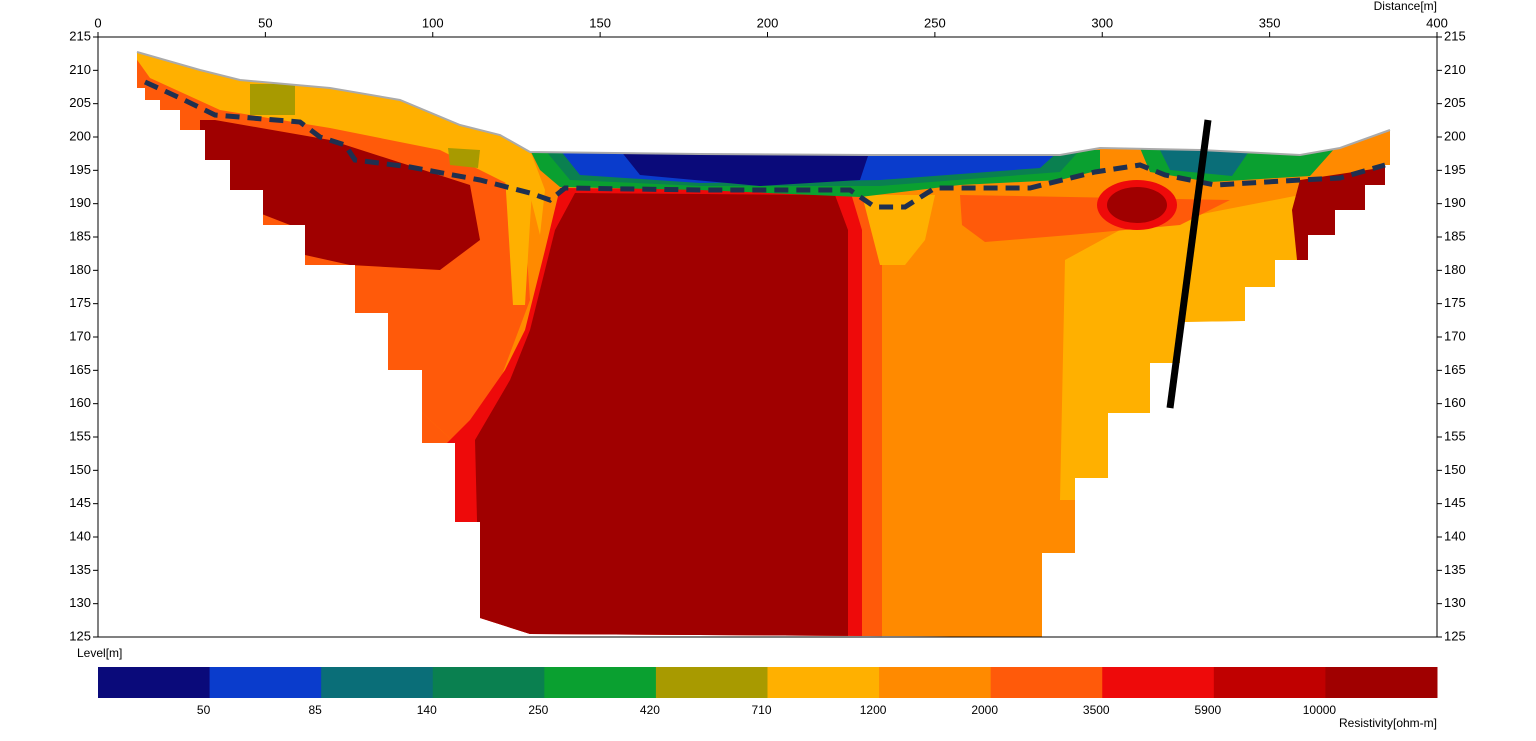 The height and width of the screenshot is (741, 1536). What do you see at coordinates (1405, 6) in the screenshot?
I see `x-axis-label: Distance[m]` at bounding box center [1405, 6].